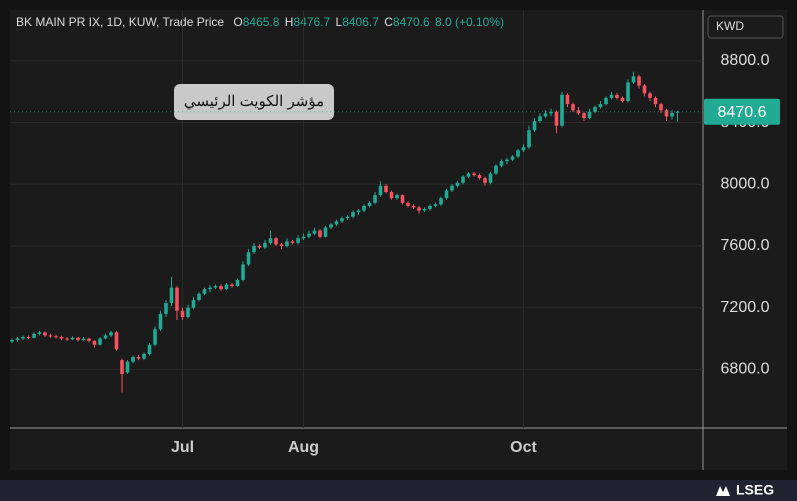  I want to click on x-tick-label: Aug, so click(303, 447).